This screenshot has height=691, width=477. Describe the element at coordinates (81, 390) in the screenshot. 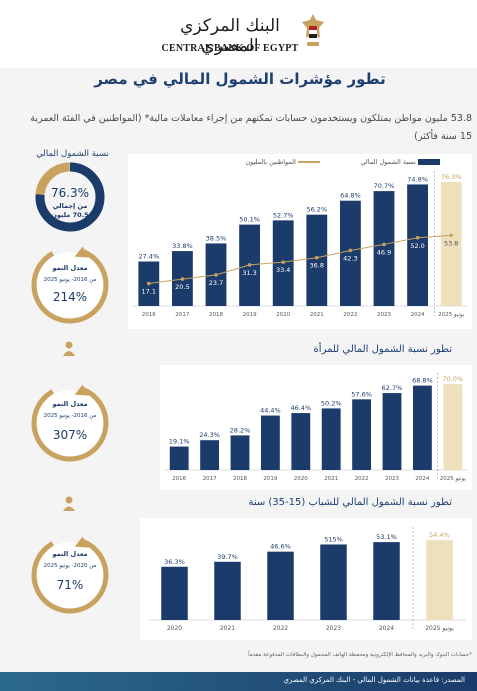

I see `growth-2-arrow-icon` at that location.